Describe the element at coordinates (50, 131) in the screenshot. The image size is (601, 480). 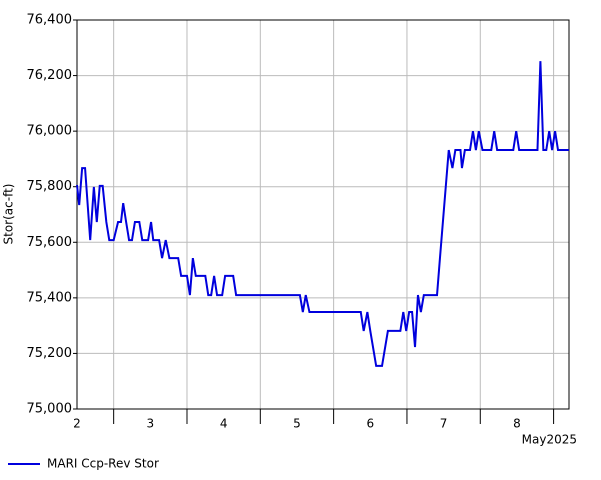
I see `y-tick-label: 76,000` at that location.